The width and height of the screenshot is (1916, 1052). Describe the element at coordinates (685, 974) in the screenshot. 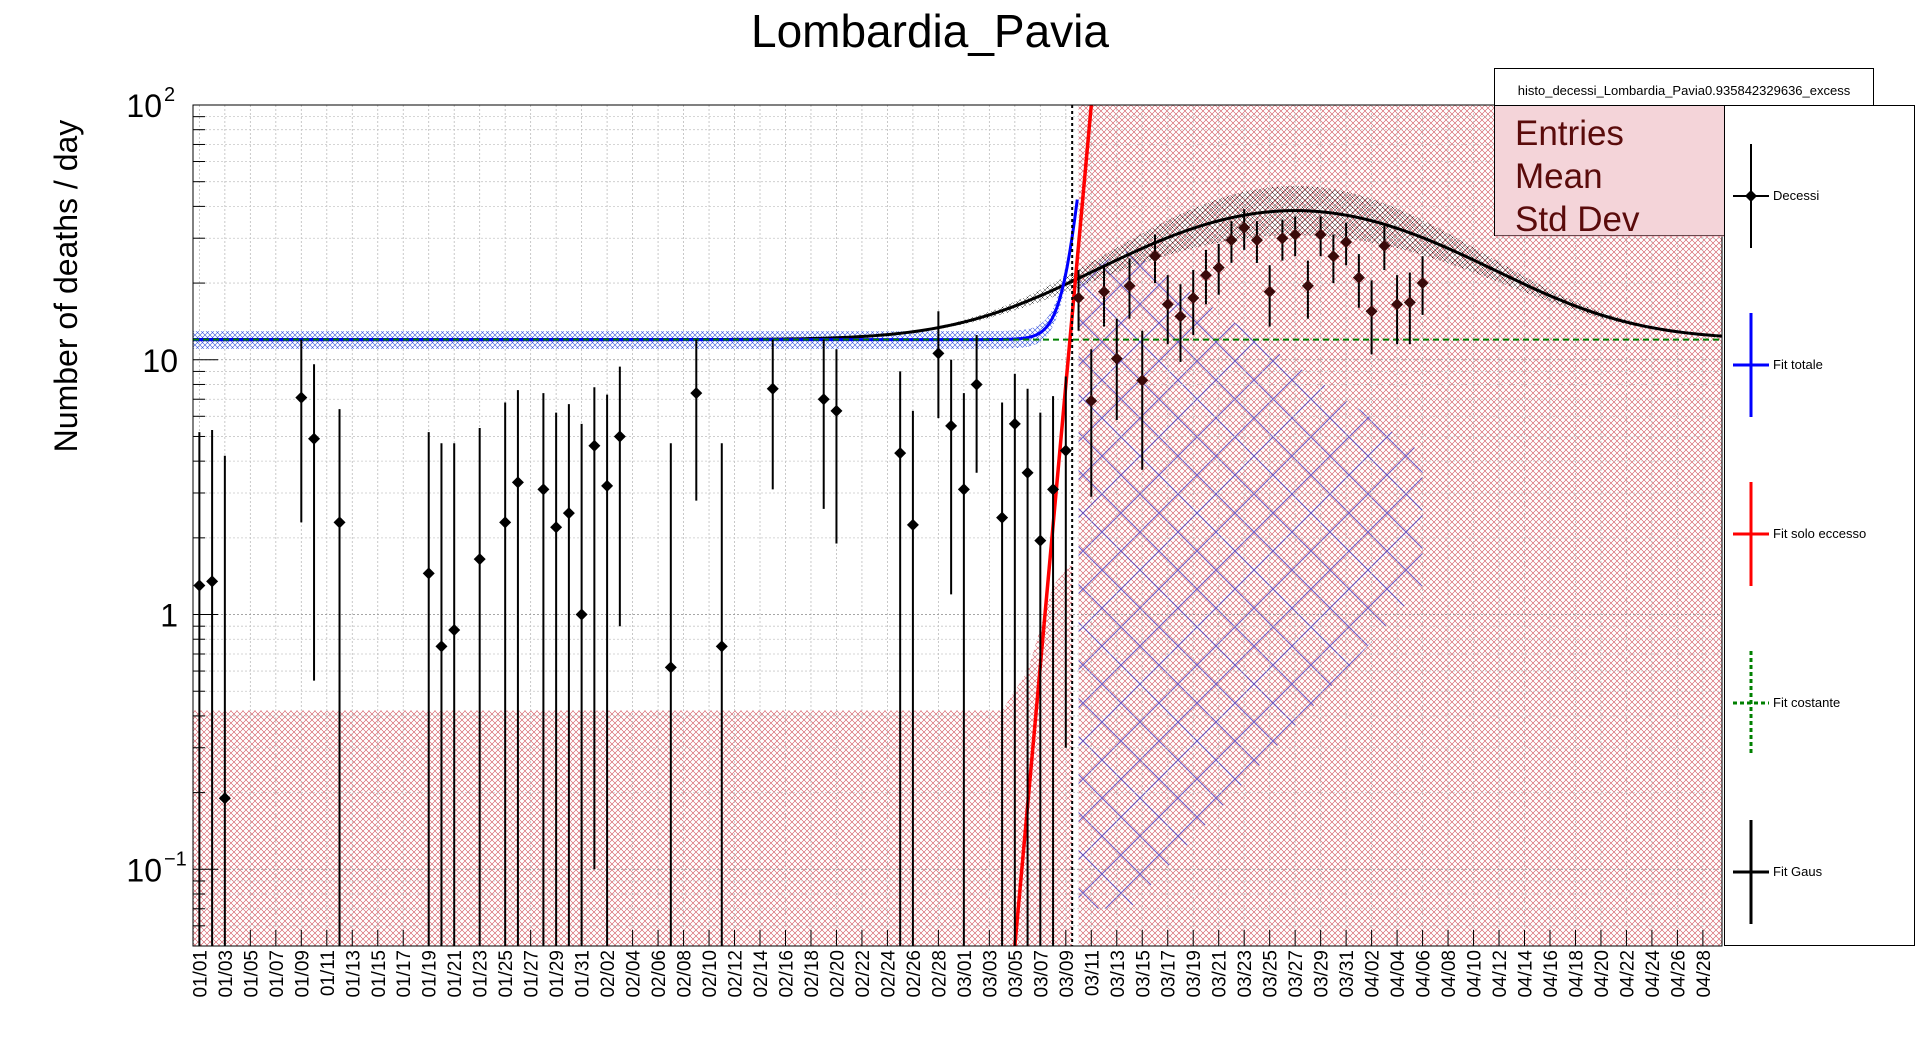

I see `x-tick-label: 02/08` at that location.